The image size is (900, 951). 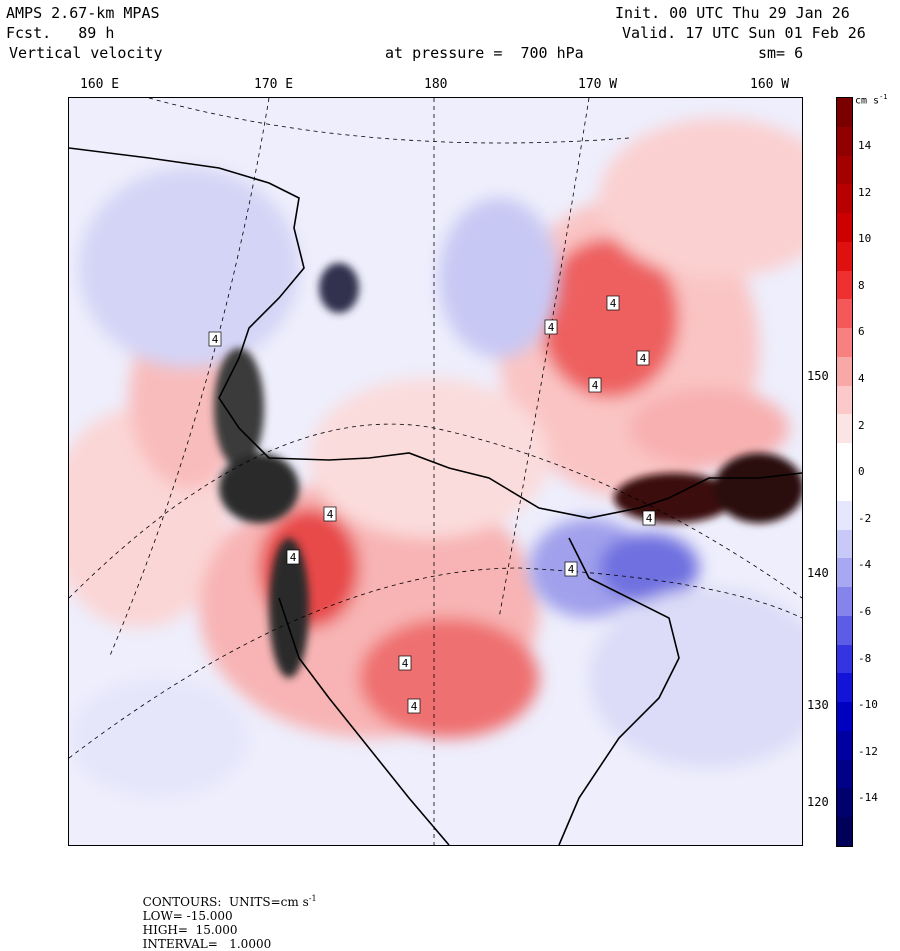 I want to click on colorbar-label: -6, so click(x=865, y=611).